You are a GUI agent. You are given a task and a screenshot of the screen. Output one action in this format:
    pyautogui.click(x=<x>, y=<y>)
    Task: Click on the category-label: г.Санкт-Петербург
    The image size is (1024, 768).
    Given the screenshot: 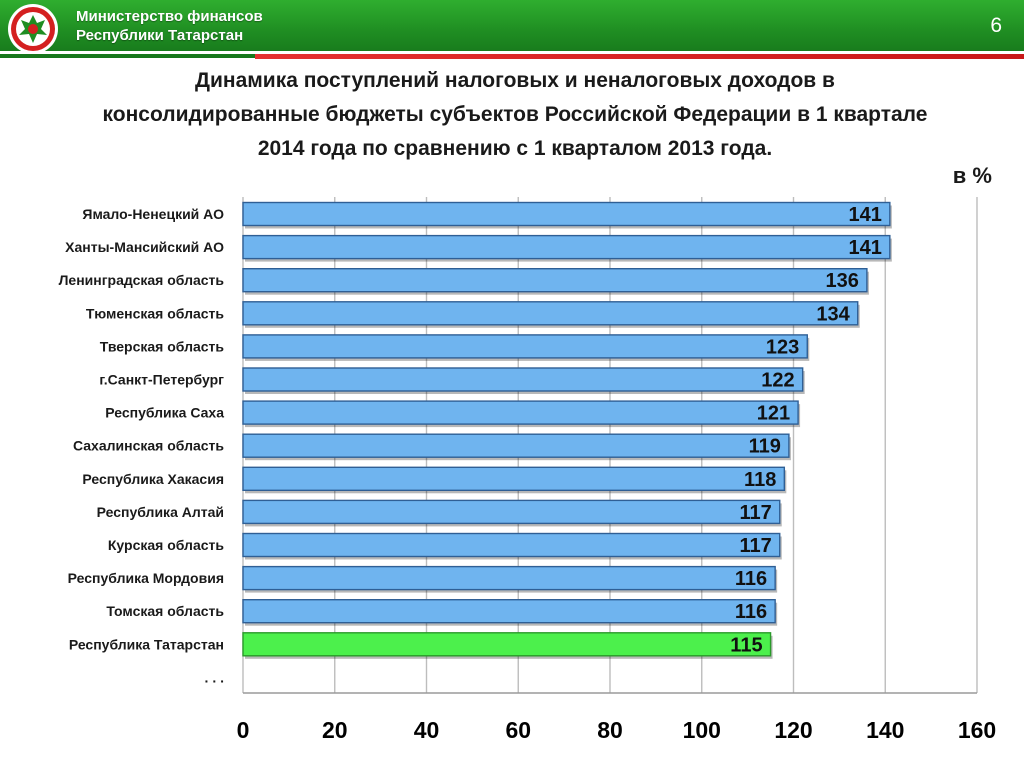 What is the action you would take?
    pyautogui.click(x=161, y=380)
    